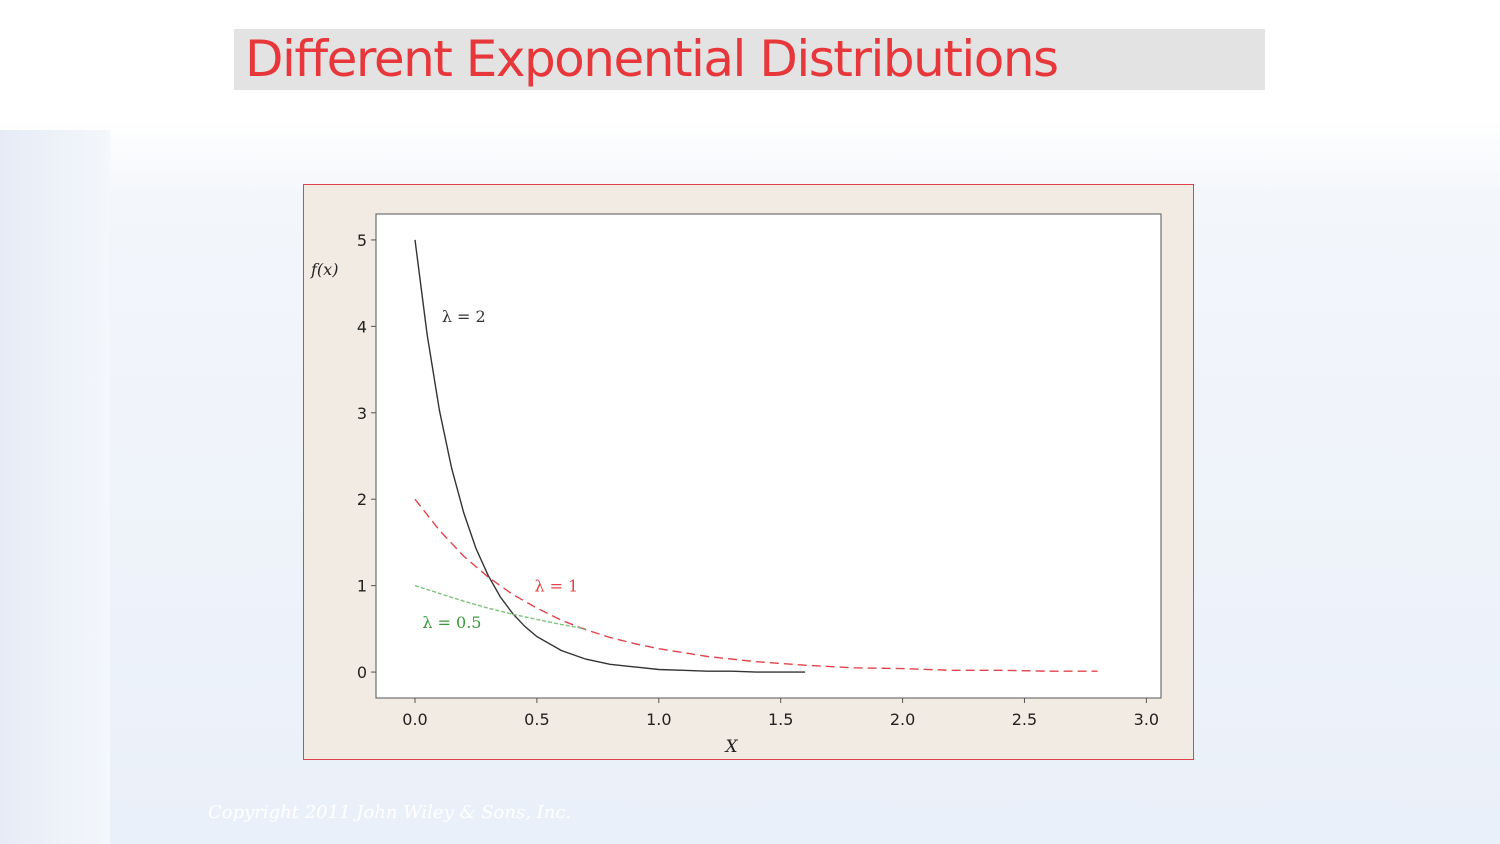  I want to click on y-tick-label: 1, so click(362, 586).